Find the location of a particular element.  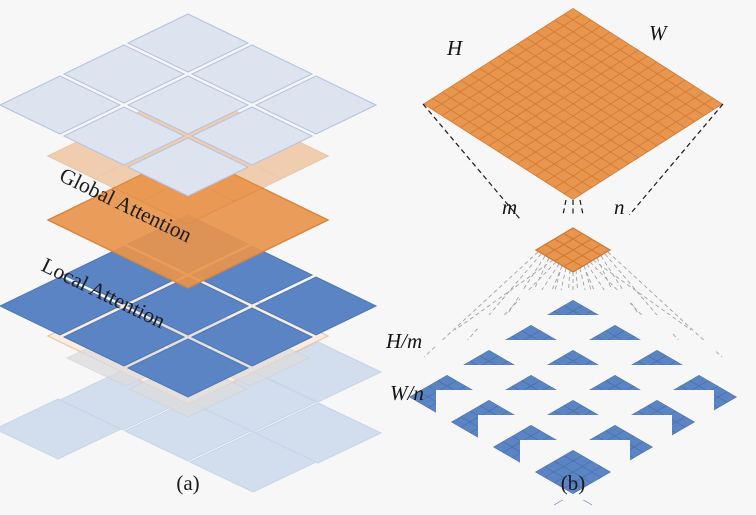

label-W-over-n: W/n is located at coordinates (407, 393).